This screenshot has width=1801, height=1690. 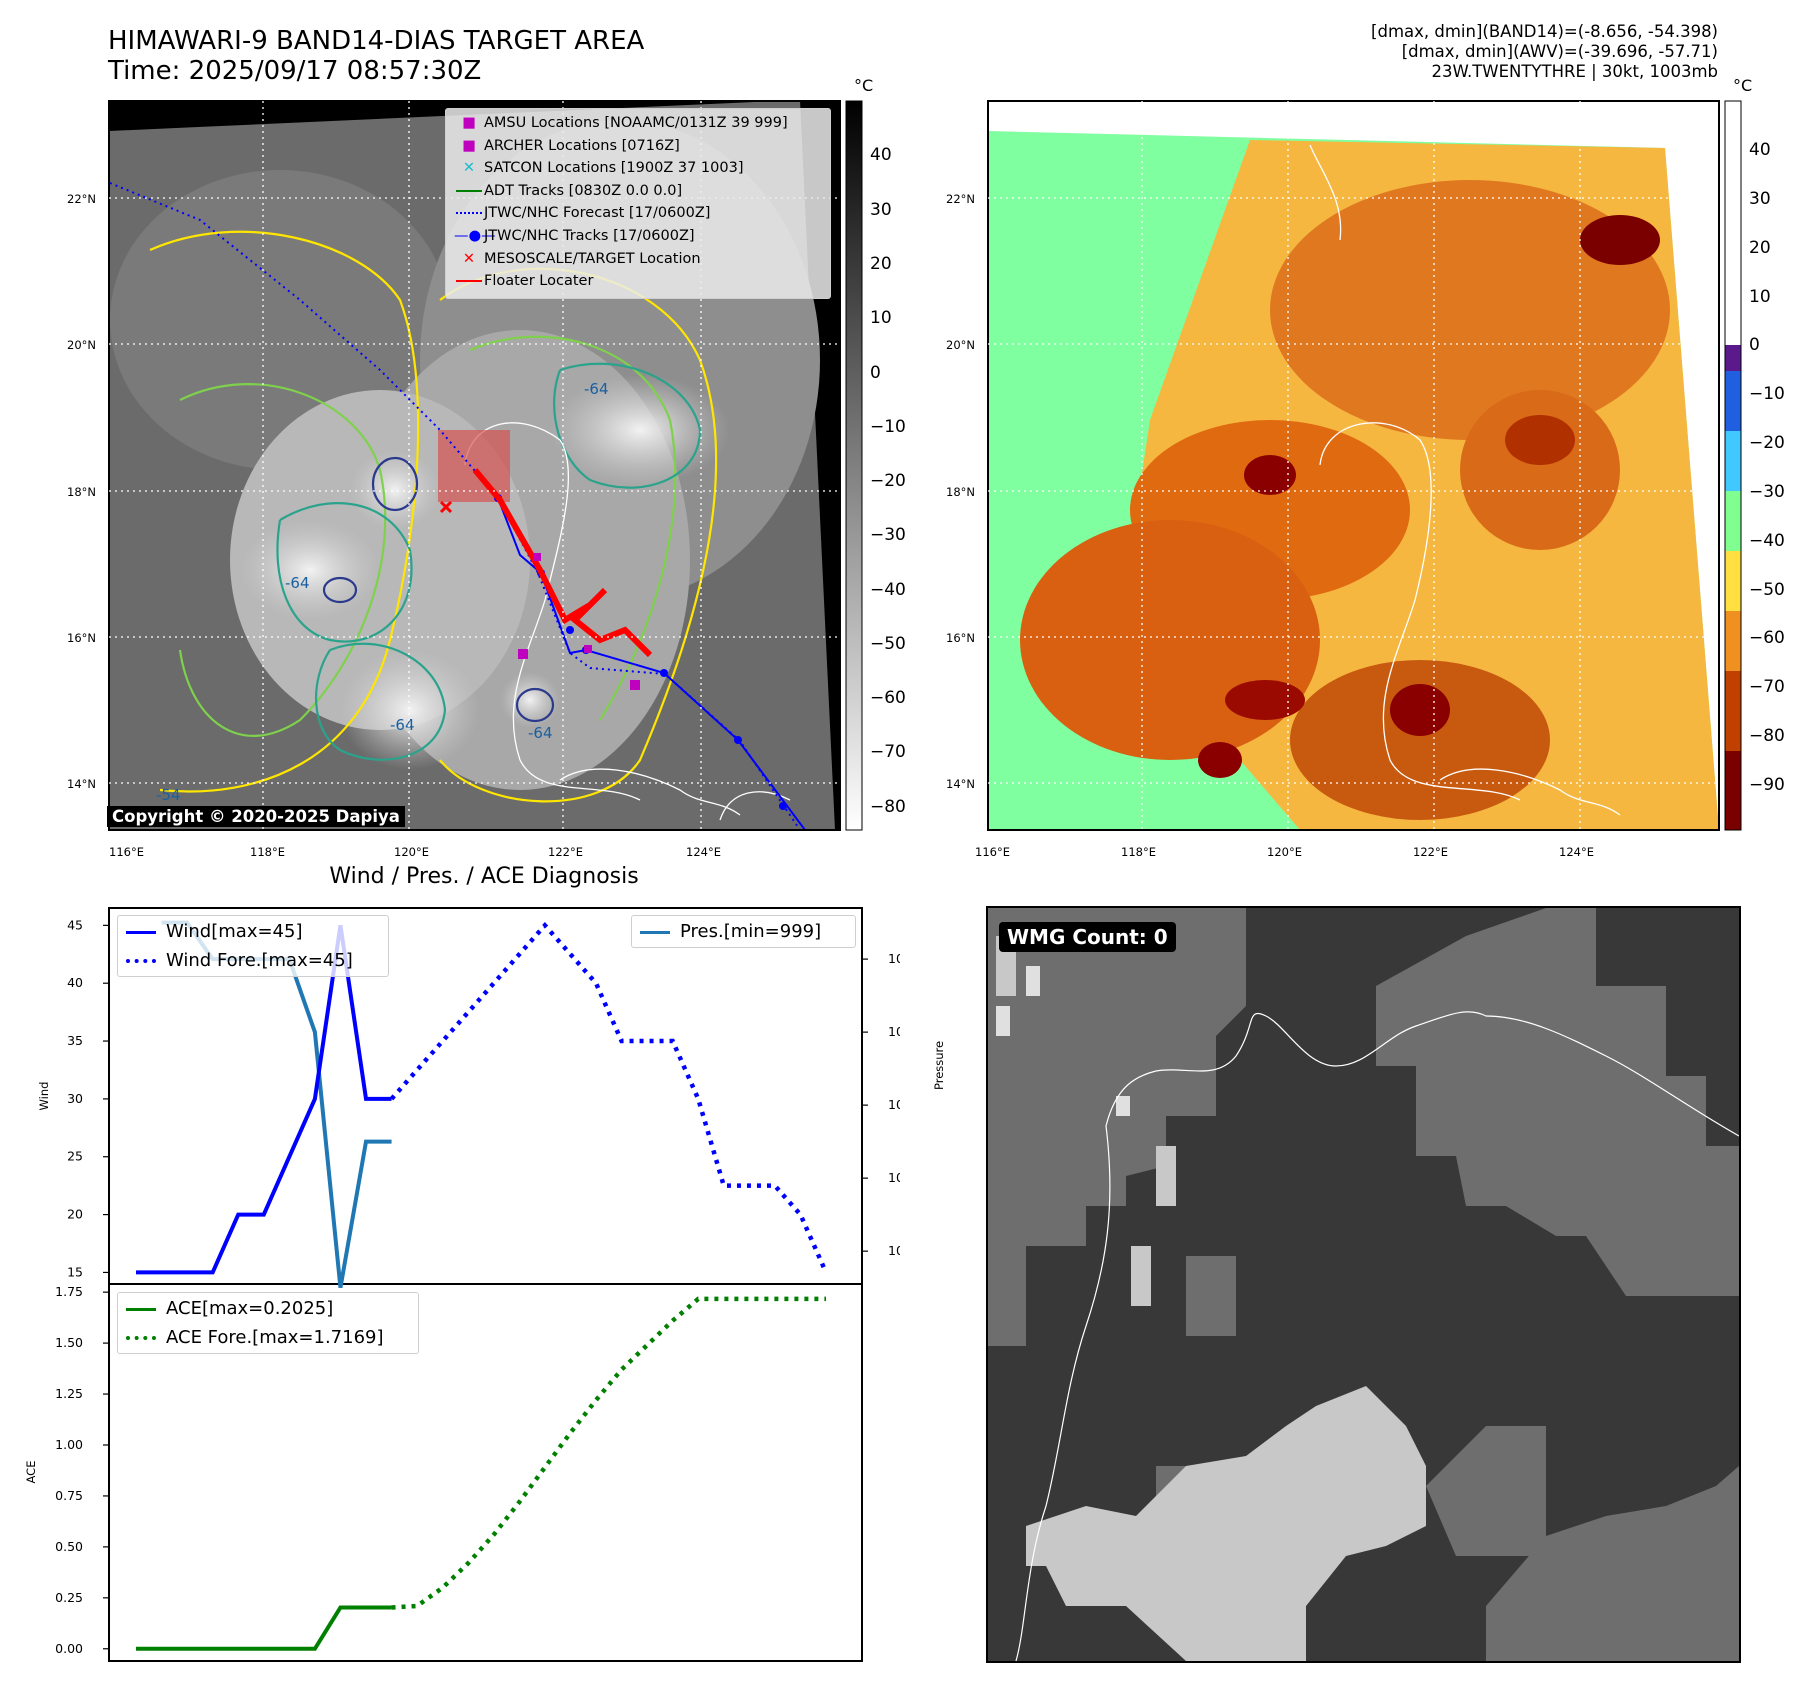 What do you see at coordinates (69, 1342) in the screenshot?
I see `ace-ytick-label: 1.50` at bounding box center [69, 1342].